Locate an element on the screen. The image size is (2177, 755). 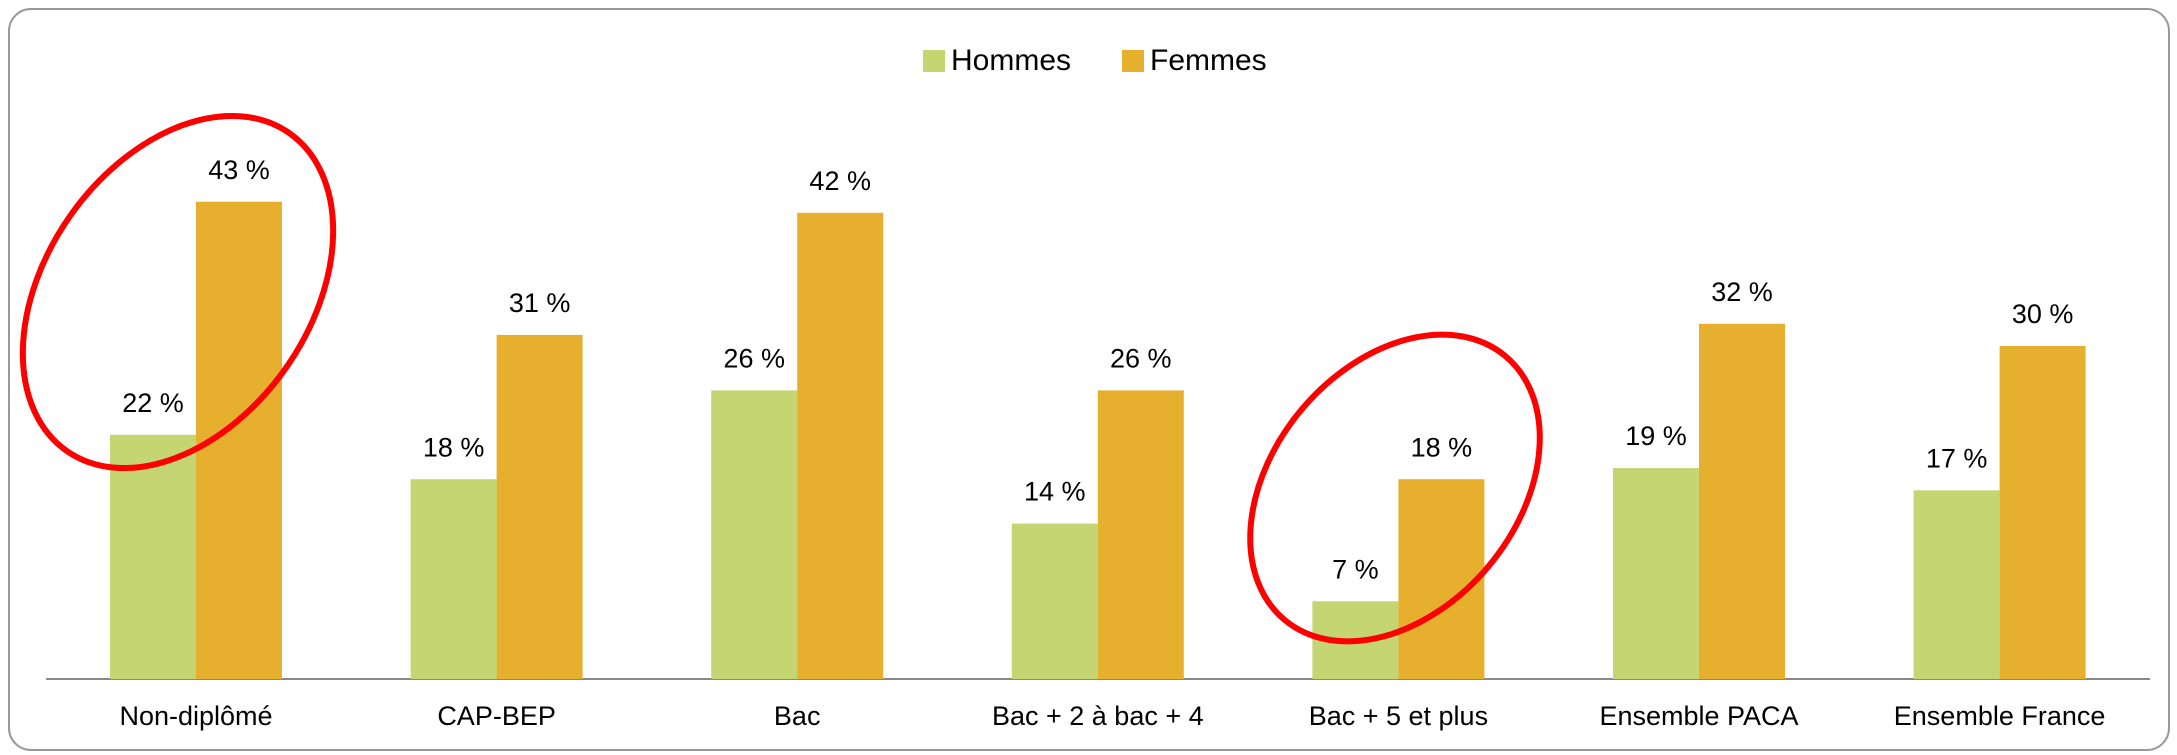
value-label: 17 % is located at coordinates (1957, 458).